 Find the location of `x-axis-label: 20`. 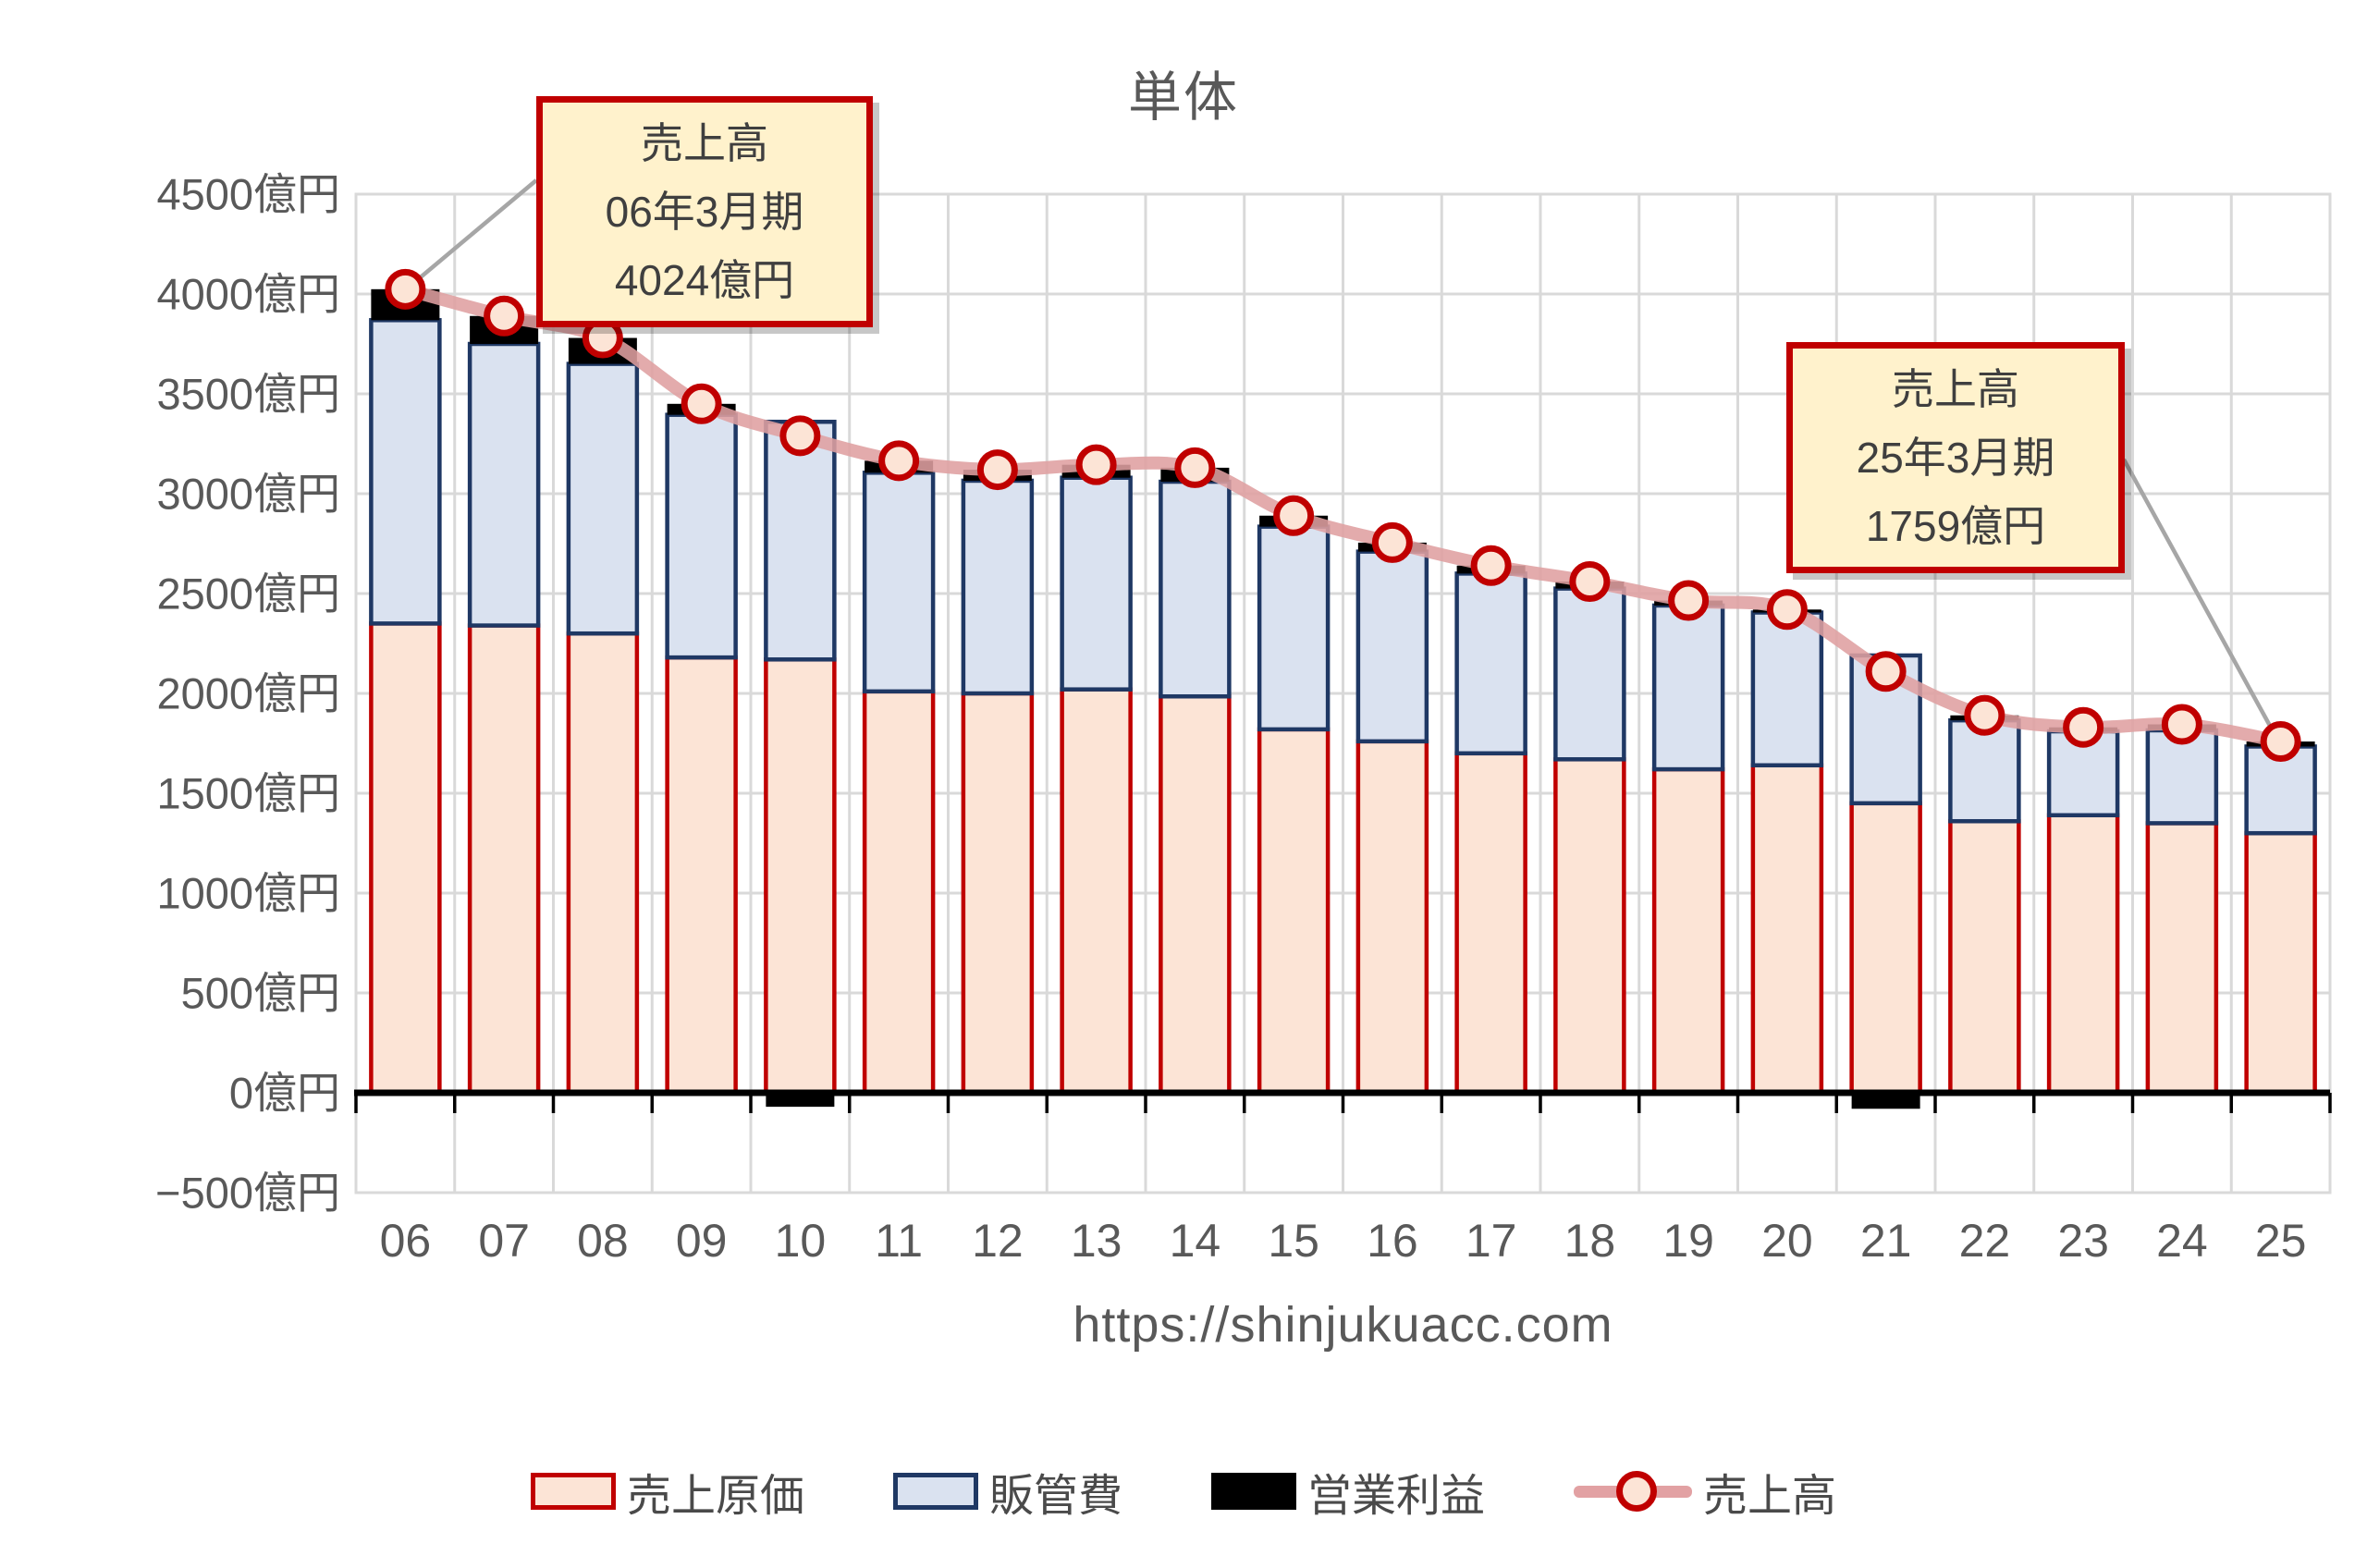

x-axis-label: 20 is located at coordinates (1787, 1241).